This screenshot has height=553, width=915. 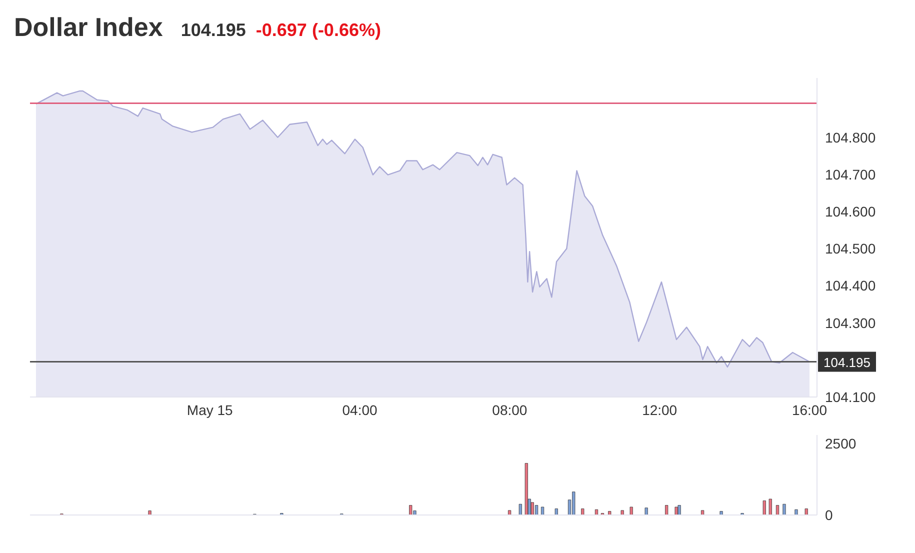 What do you see at coordinates (840, 444) in the screenshot?
I see `y-tick-label: 2500` at bounding box center [840, 444].